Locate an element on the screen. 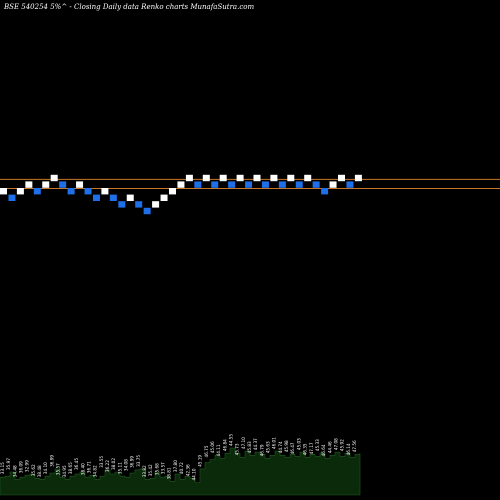 This screenshot has width=500, height=500. volume-label: 46.64 is located at coordinates (323, 450).